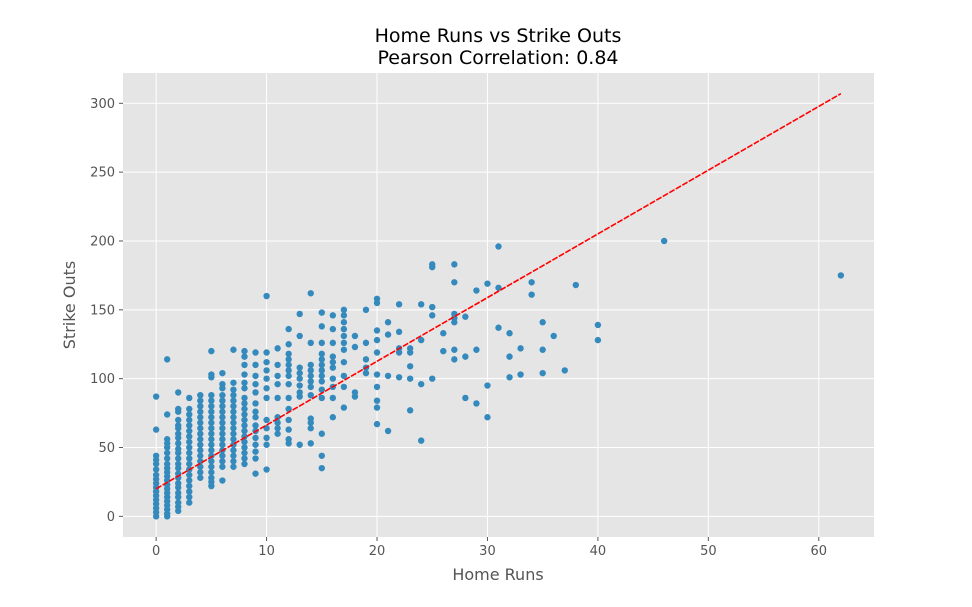 The image size is (972, 607). Describe the element at coordinates (156, 551) in the screenshot. I see `x-tick-label: 0` at that location.